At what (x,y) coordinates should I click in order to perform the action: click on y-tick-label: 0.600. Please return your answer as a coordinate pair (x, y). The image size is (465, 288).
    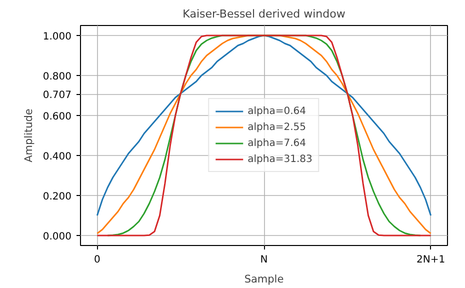
    Looking at the image, I should click on (57, 117).